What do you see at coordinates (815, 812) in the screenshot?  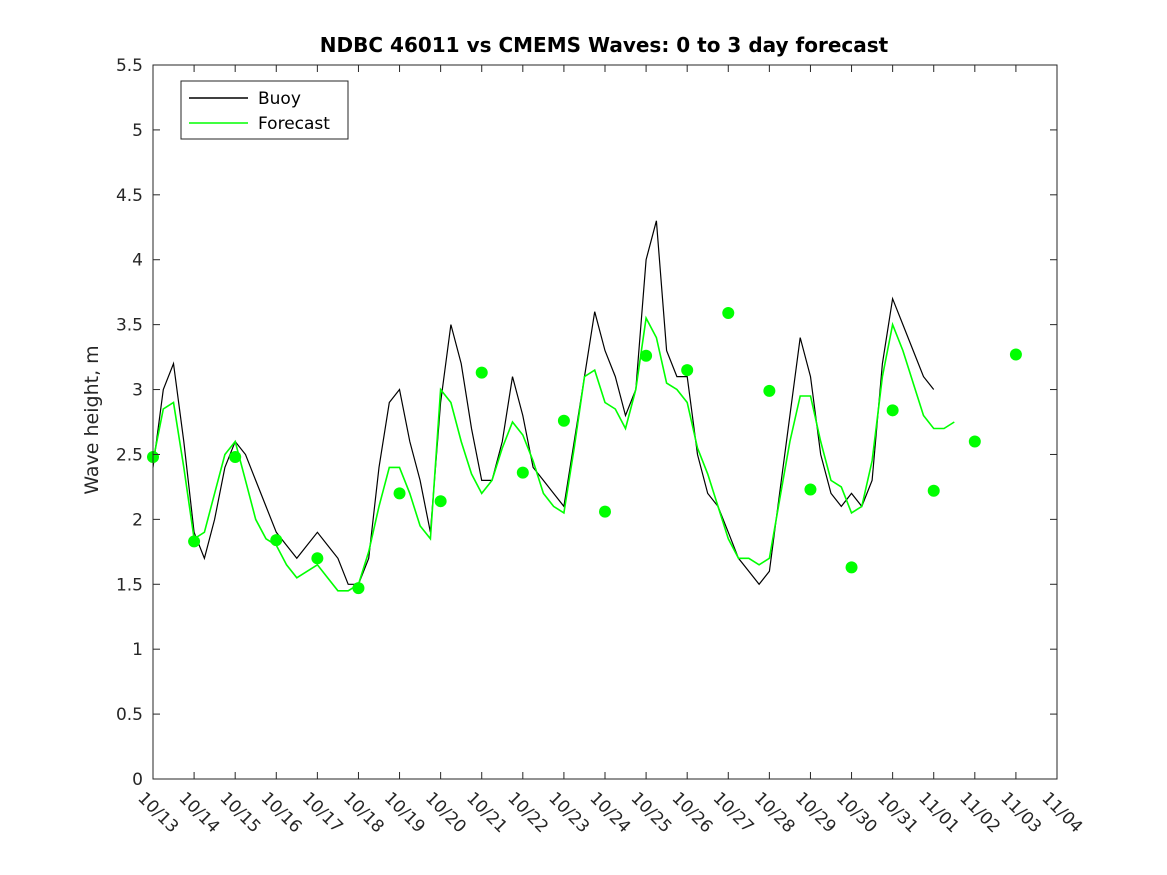 I see `x-tick-label: 10/29` at bounding box center [815, 812].